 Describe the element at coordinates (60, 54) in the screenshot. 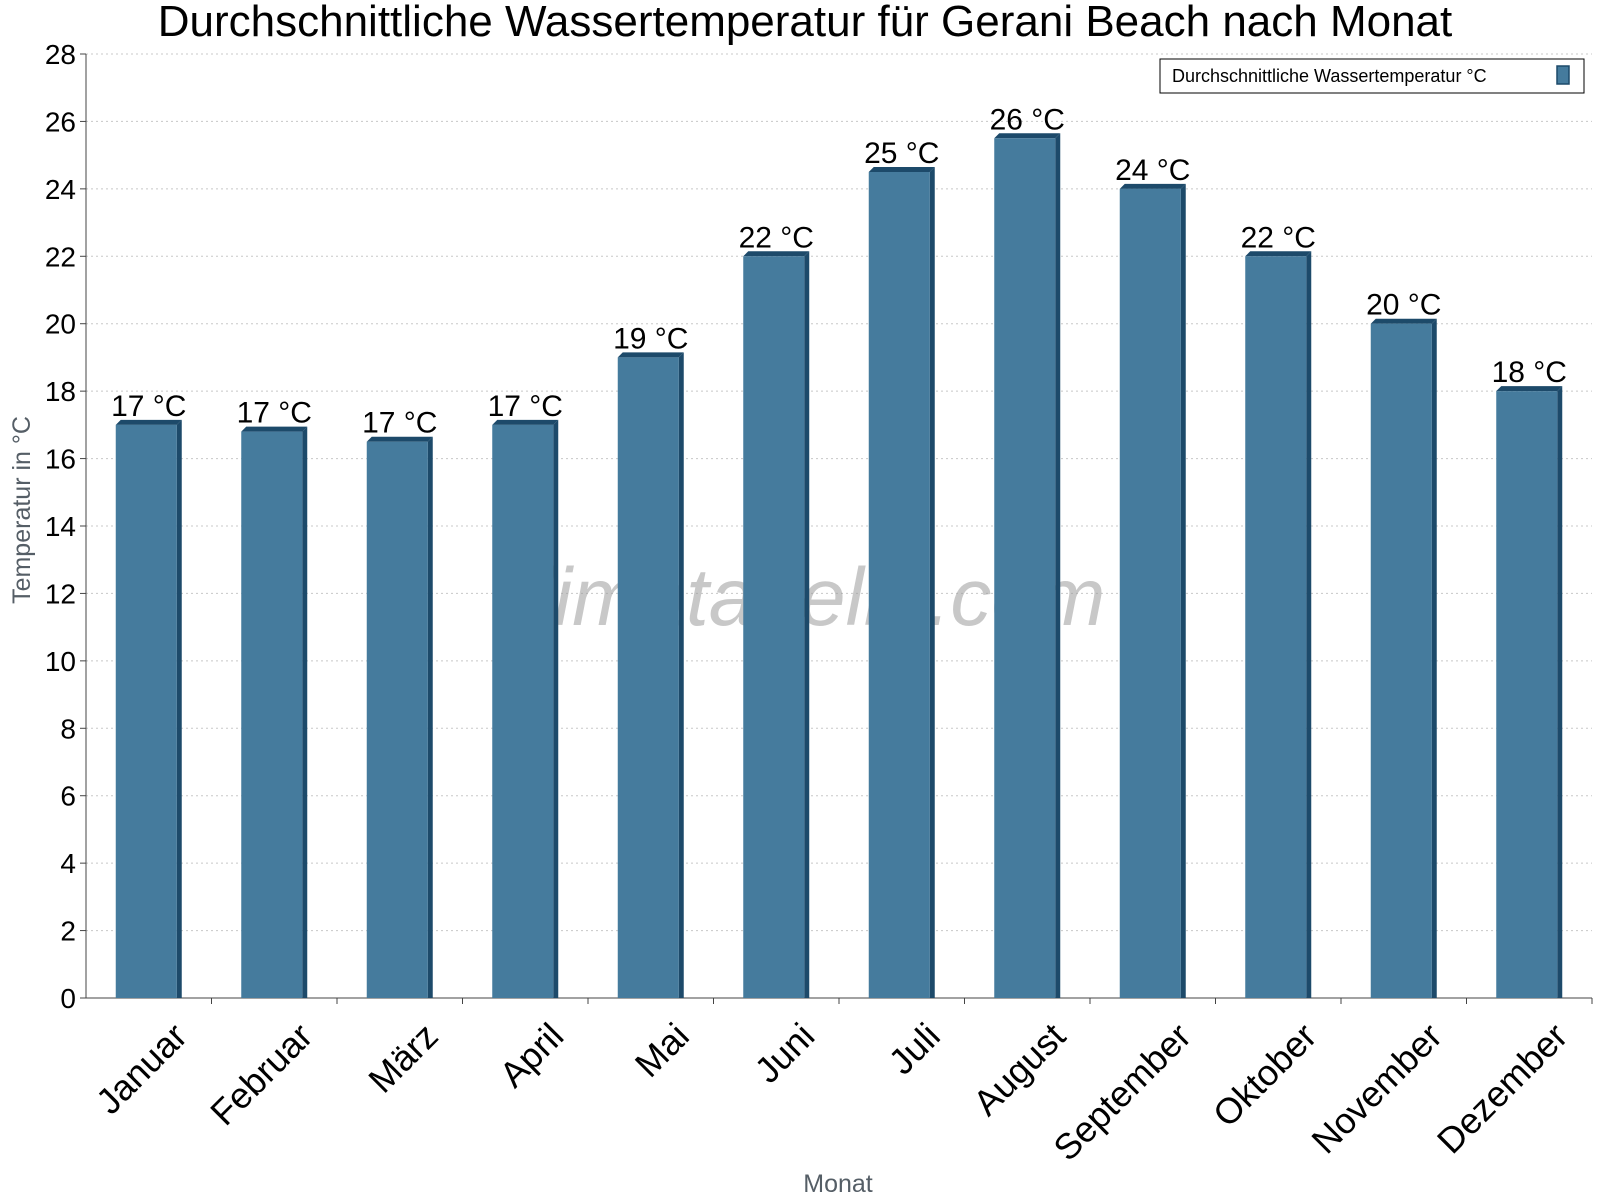

I see `ytick-label-28: 28` at that location.